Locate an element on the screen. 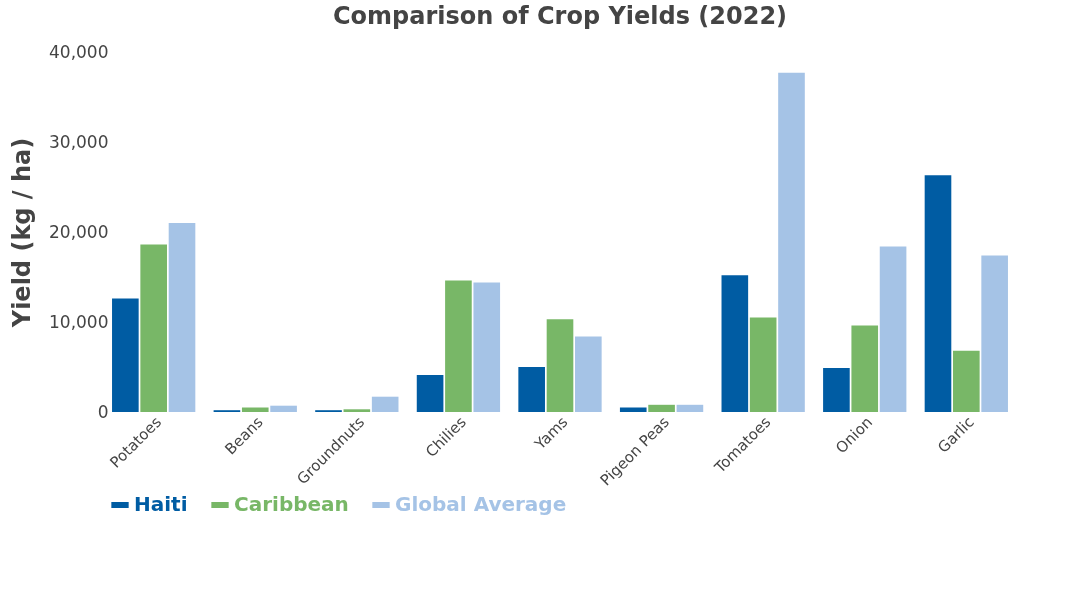 The image size is (1067, 609). y-tick-label: 0 is located at coordinates (103, 411).